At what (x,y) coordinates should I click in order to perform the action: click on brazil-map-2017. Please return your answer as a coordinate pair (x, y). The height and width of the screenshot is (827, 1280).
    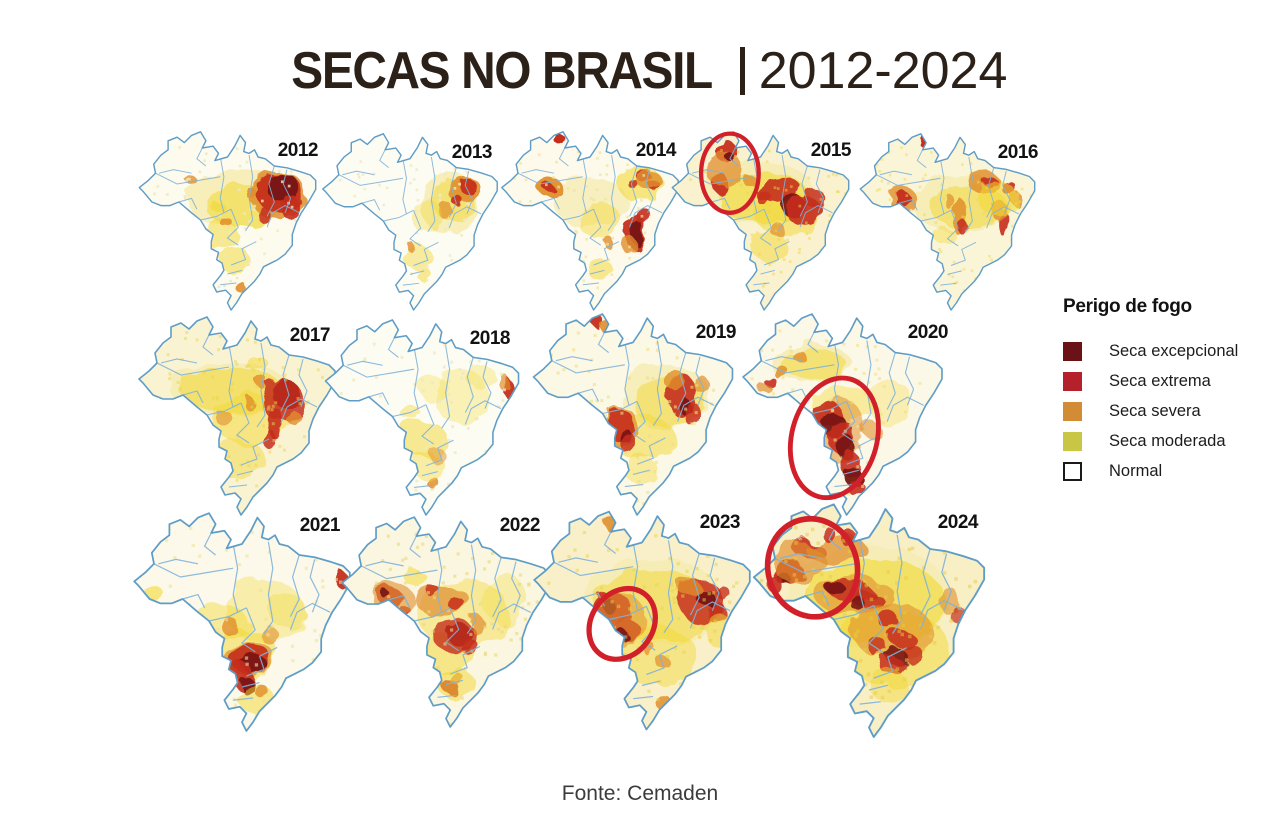
    Looking at the image, I should click on (237, 416).